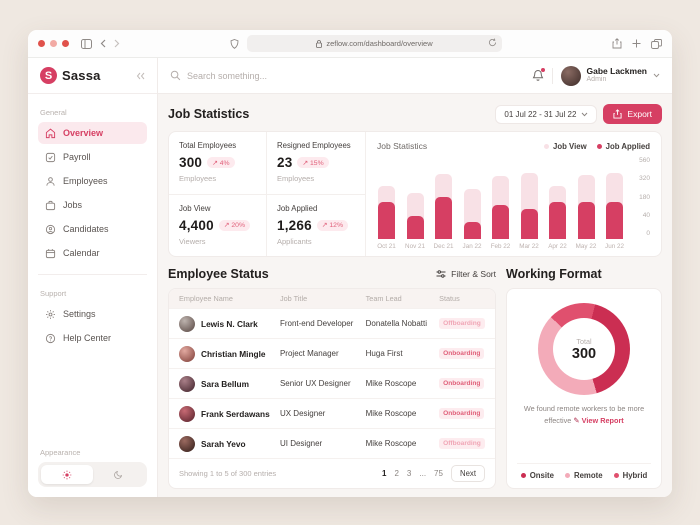 The width and height of the screenshot is (700, 525). Describe the element at coordinates (639, 114) in the screenshot. I see `export-label: Export` at that location.